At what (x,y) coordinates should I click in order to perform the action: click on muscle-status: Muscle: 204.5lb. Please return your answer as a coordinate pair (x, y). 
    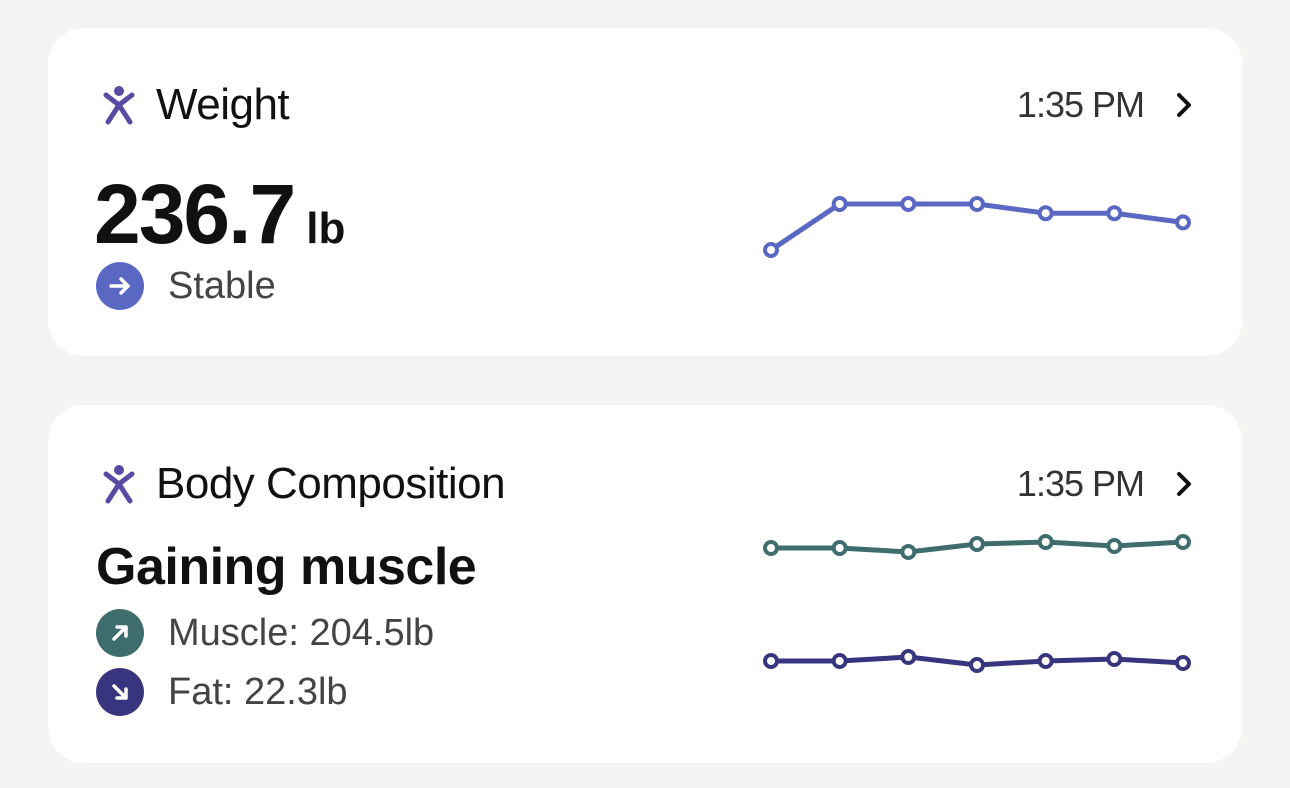
    Looking at the image, I should click on (265, 633).